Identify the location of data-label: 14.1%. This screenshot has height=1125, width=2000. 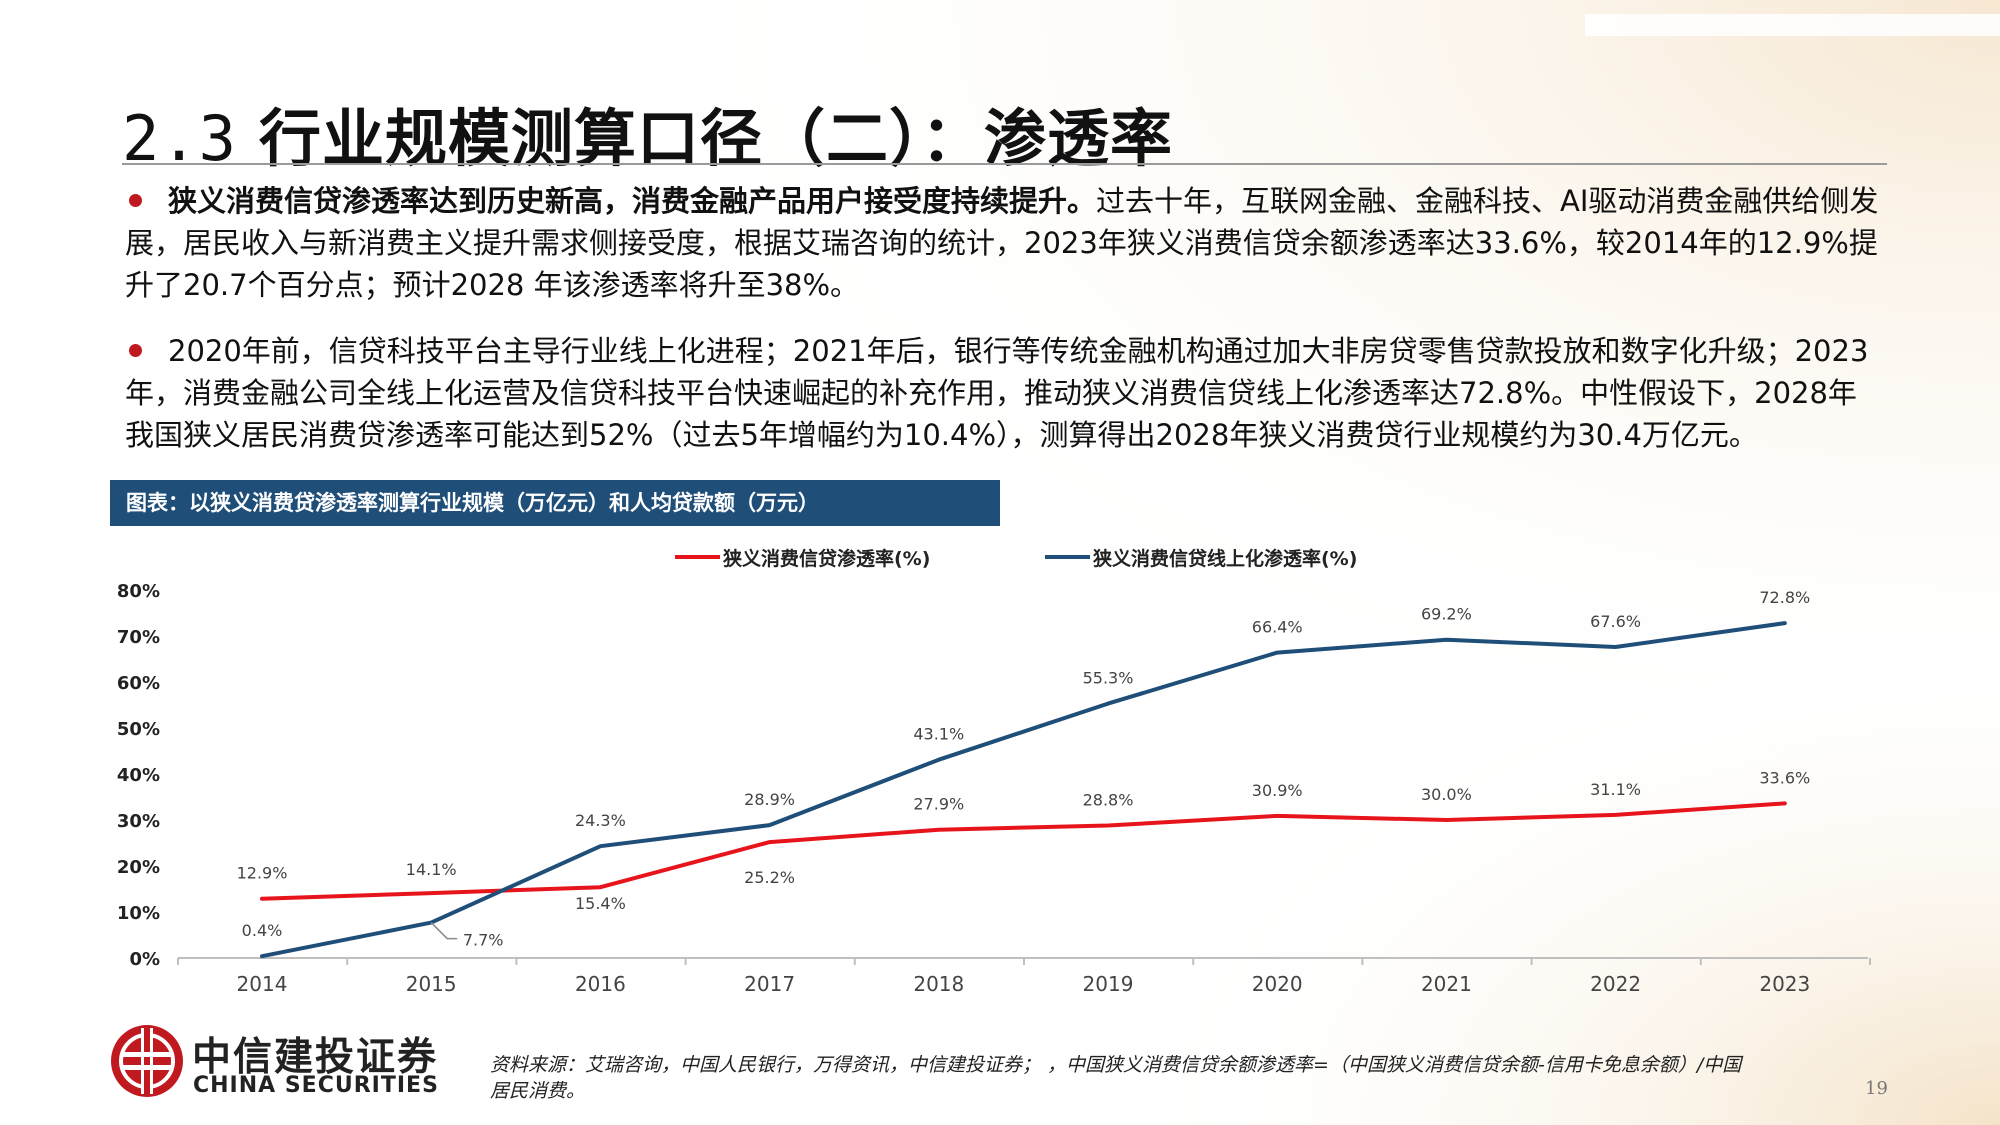
(431, 869).